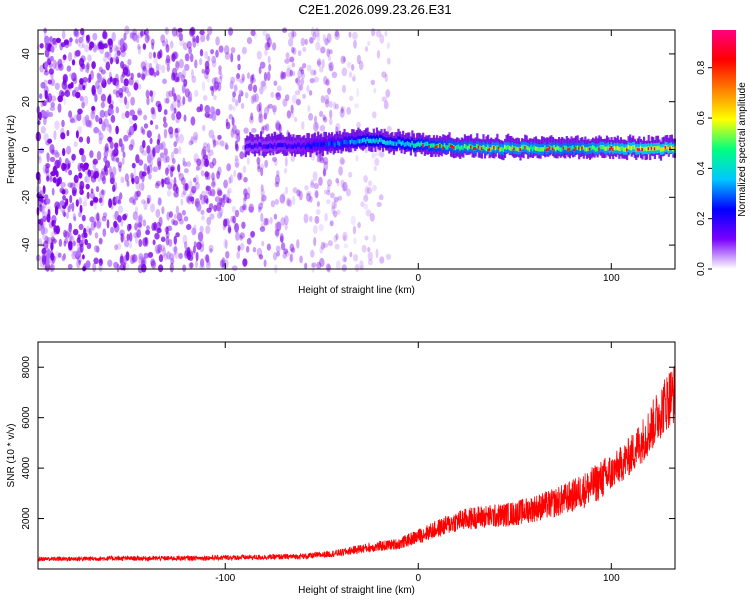  What do you see at coordinates (611, 578) in the screenshot?
I see `x-tick-label: 100` at bounding box center [611, 578].